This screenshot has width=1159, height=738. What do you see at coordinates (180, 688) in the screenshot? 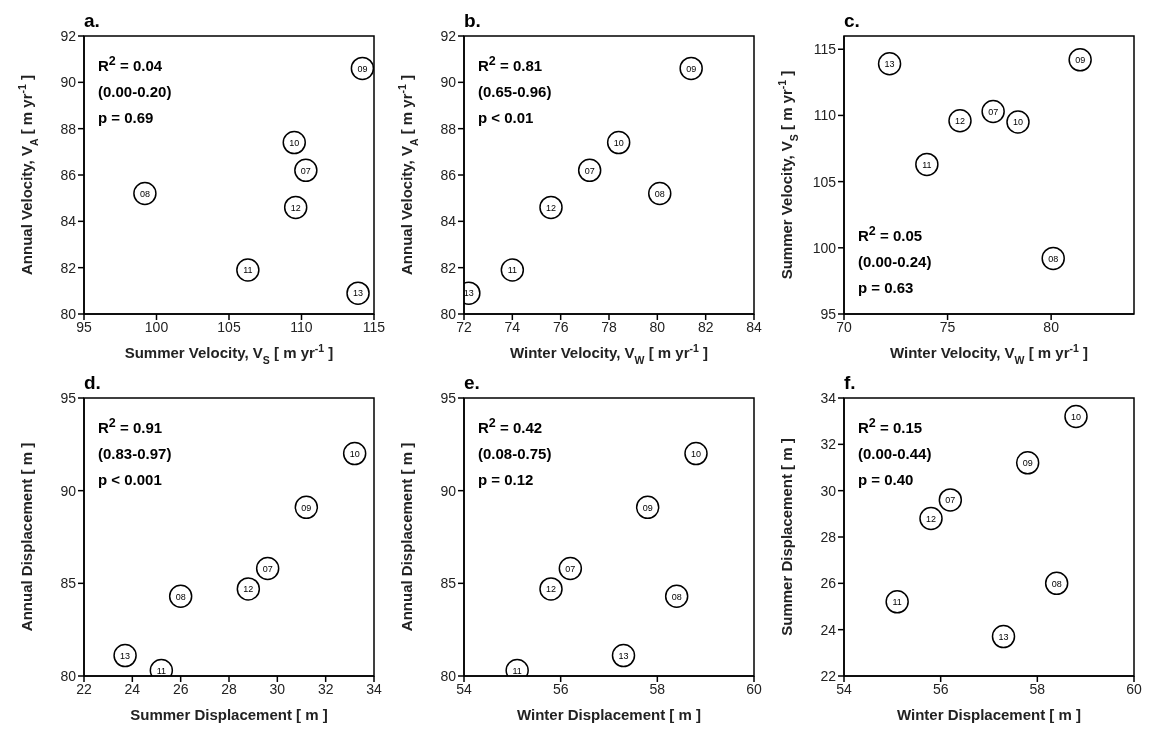
I see `x-tick-label: 26` at bounding box center [180, 688].